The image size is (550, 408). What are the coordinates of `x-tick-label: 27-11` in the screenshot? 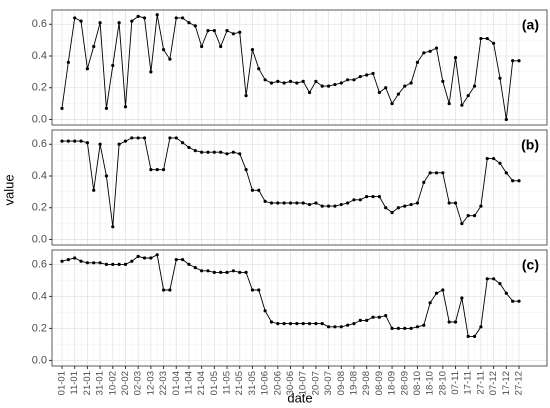 It's located at (480, 383).